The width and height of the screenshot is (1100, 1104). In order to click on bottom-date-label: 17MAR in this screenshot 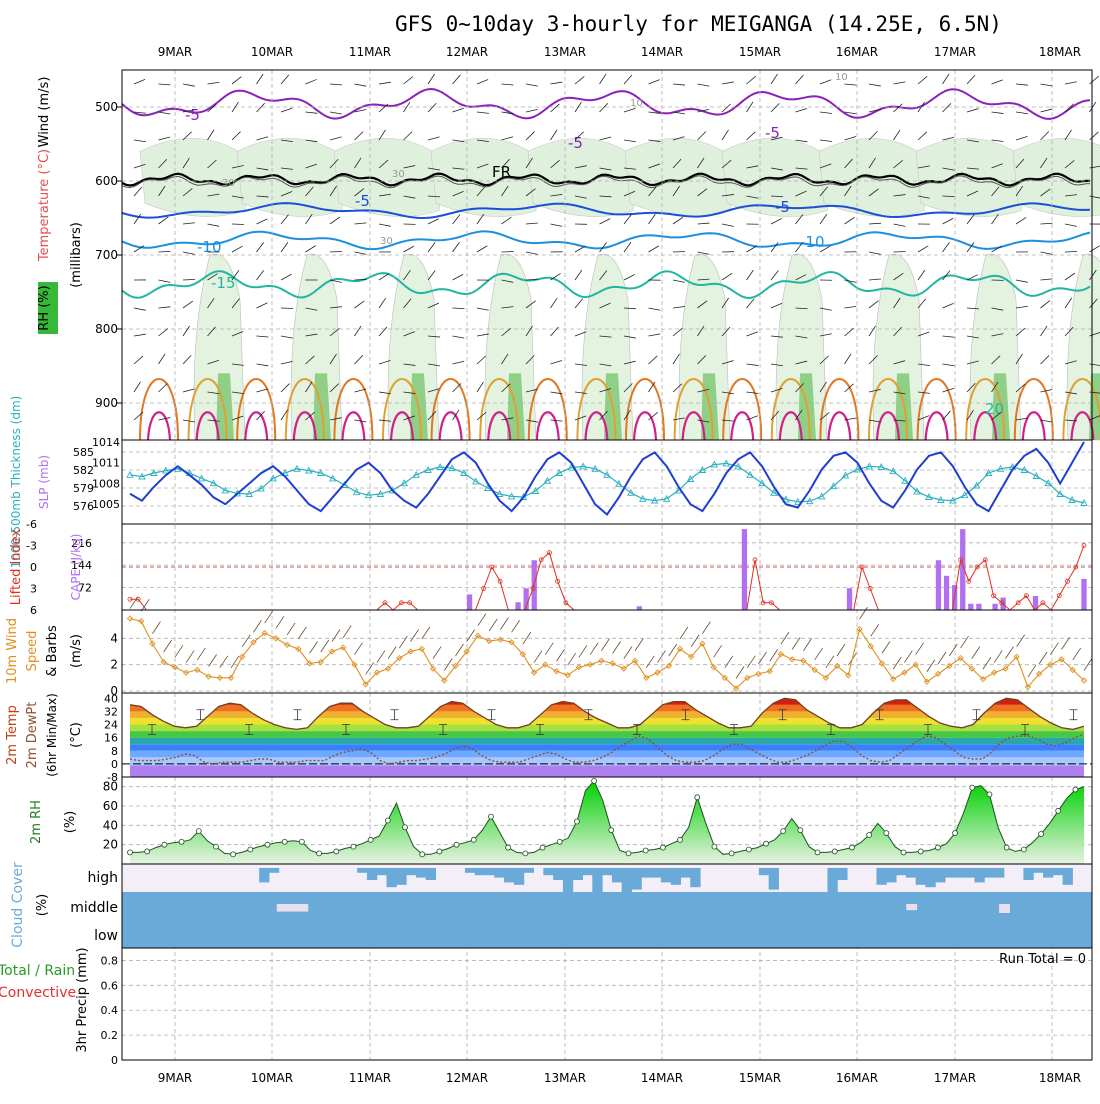, I will do `click(955, 1078)`.